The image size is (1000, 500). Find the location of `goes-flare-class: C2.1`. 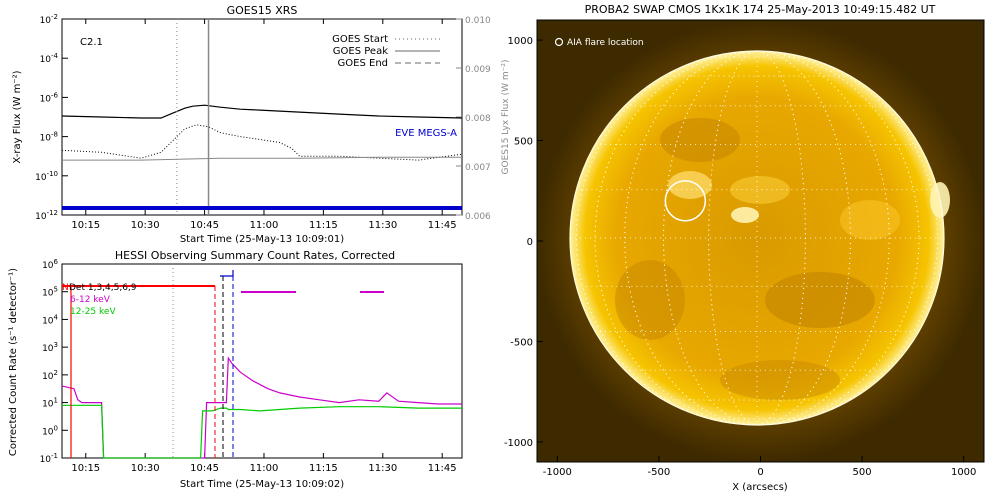

goes-flare-class: C2.1 is located at coordinates (91, 42).